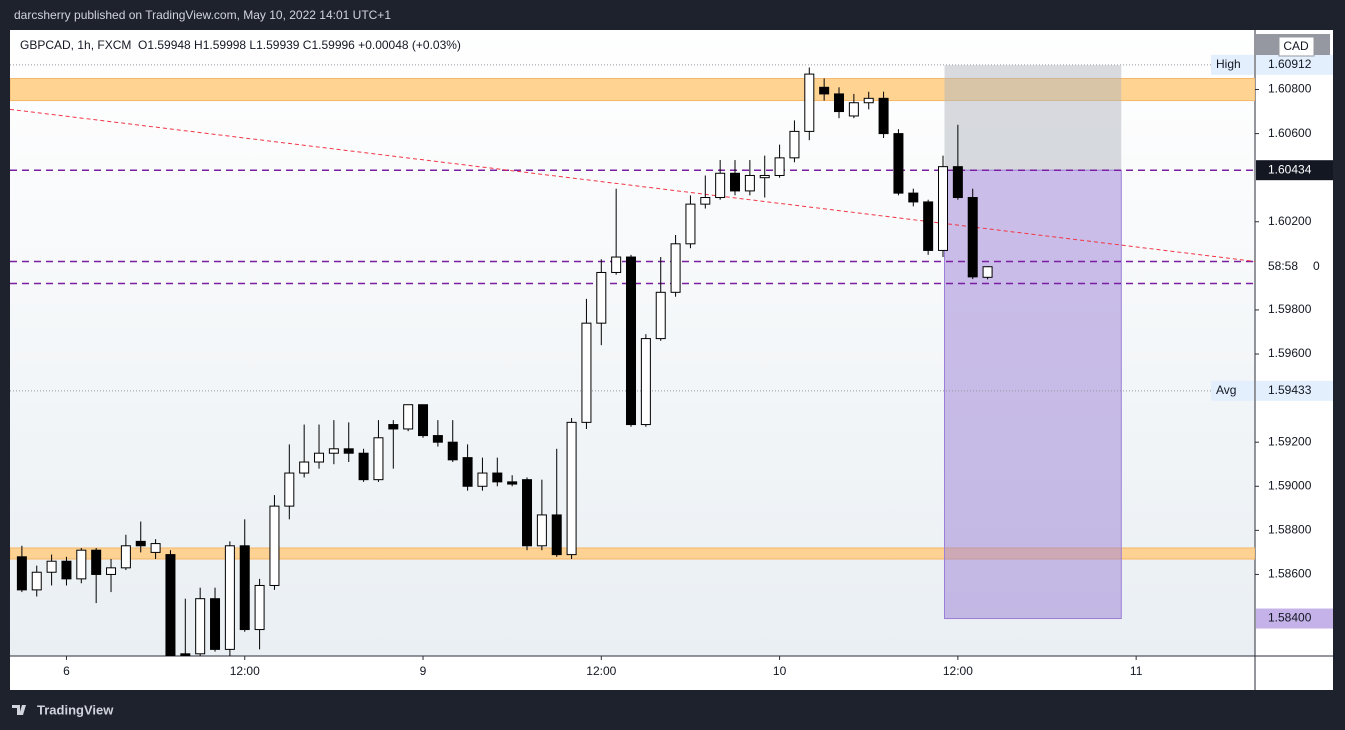  Describe the element at coordinates (1294, 343) in the screenshot. I see `price-axis` at that location.